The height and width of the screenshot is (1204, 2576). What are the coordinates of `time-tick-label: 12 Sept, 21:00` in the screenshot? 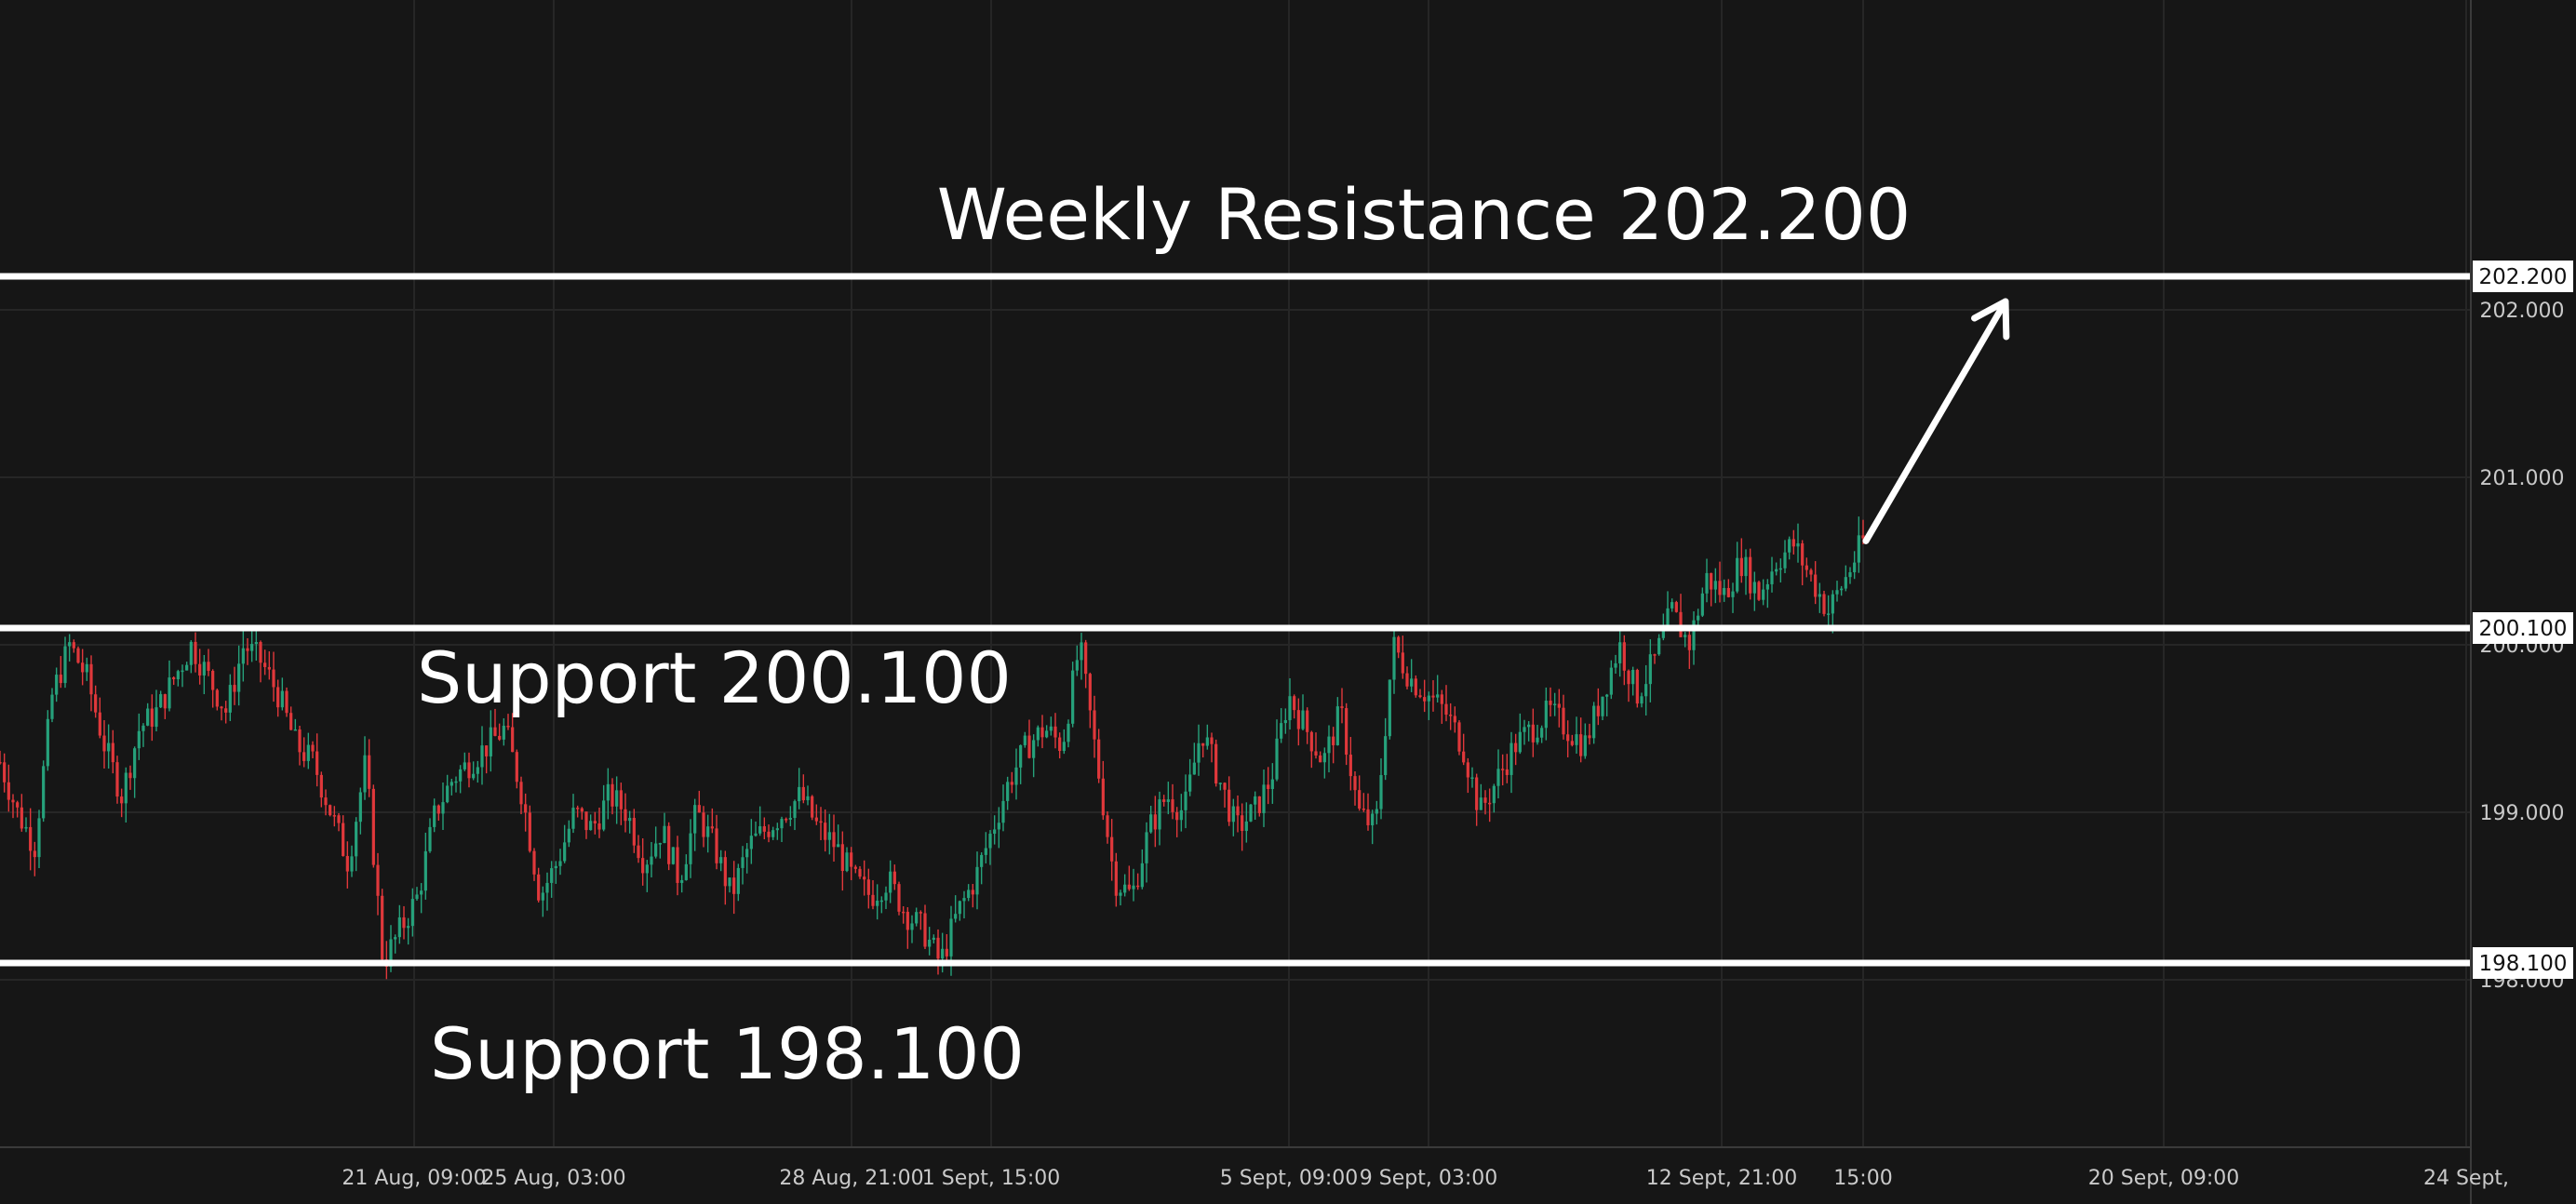 It's located at (1721, 1178).